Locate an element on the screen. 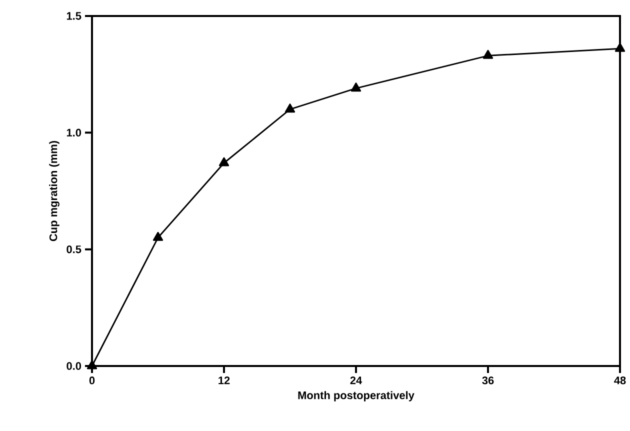  y-tick-label: 0.0 is located at coordinates (74, 366).